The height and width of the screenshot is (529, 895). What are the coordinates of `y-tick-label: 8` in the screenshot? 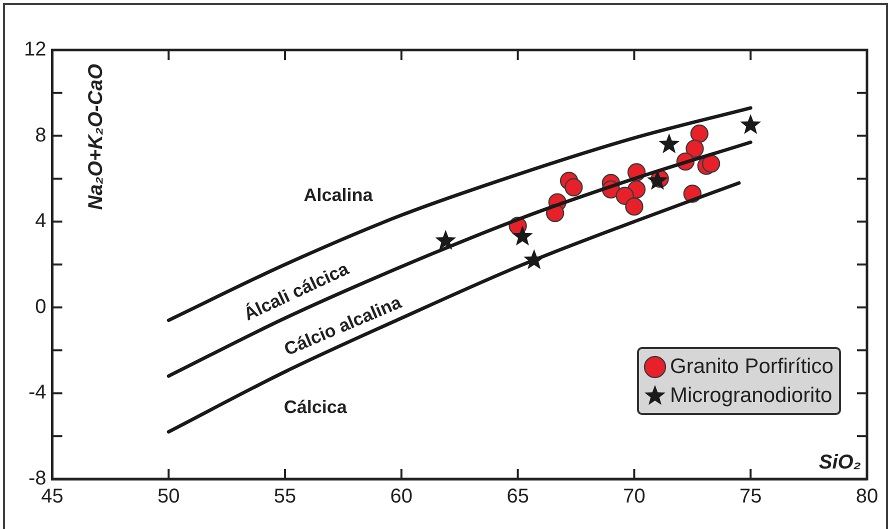 It's located at (40, 135).